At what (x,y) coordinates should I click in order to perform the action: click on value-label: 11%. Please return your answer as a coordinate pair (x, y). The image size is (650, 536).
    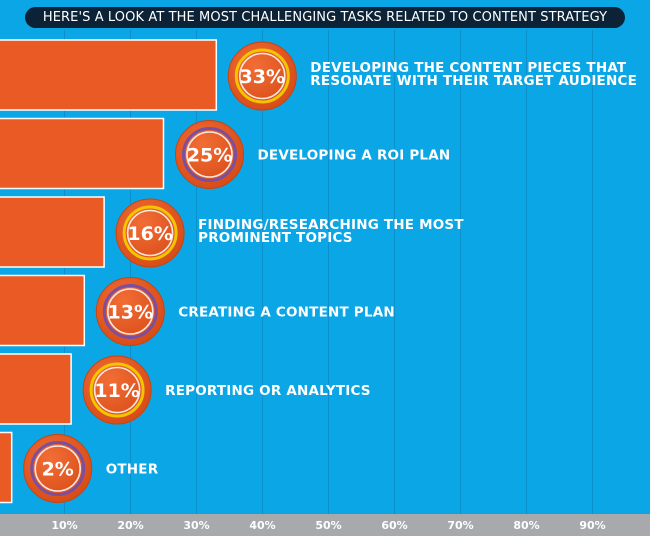
    Looking at the image, I should click on (116, 391).